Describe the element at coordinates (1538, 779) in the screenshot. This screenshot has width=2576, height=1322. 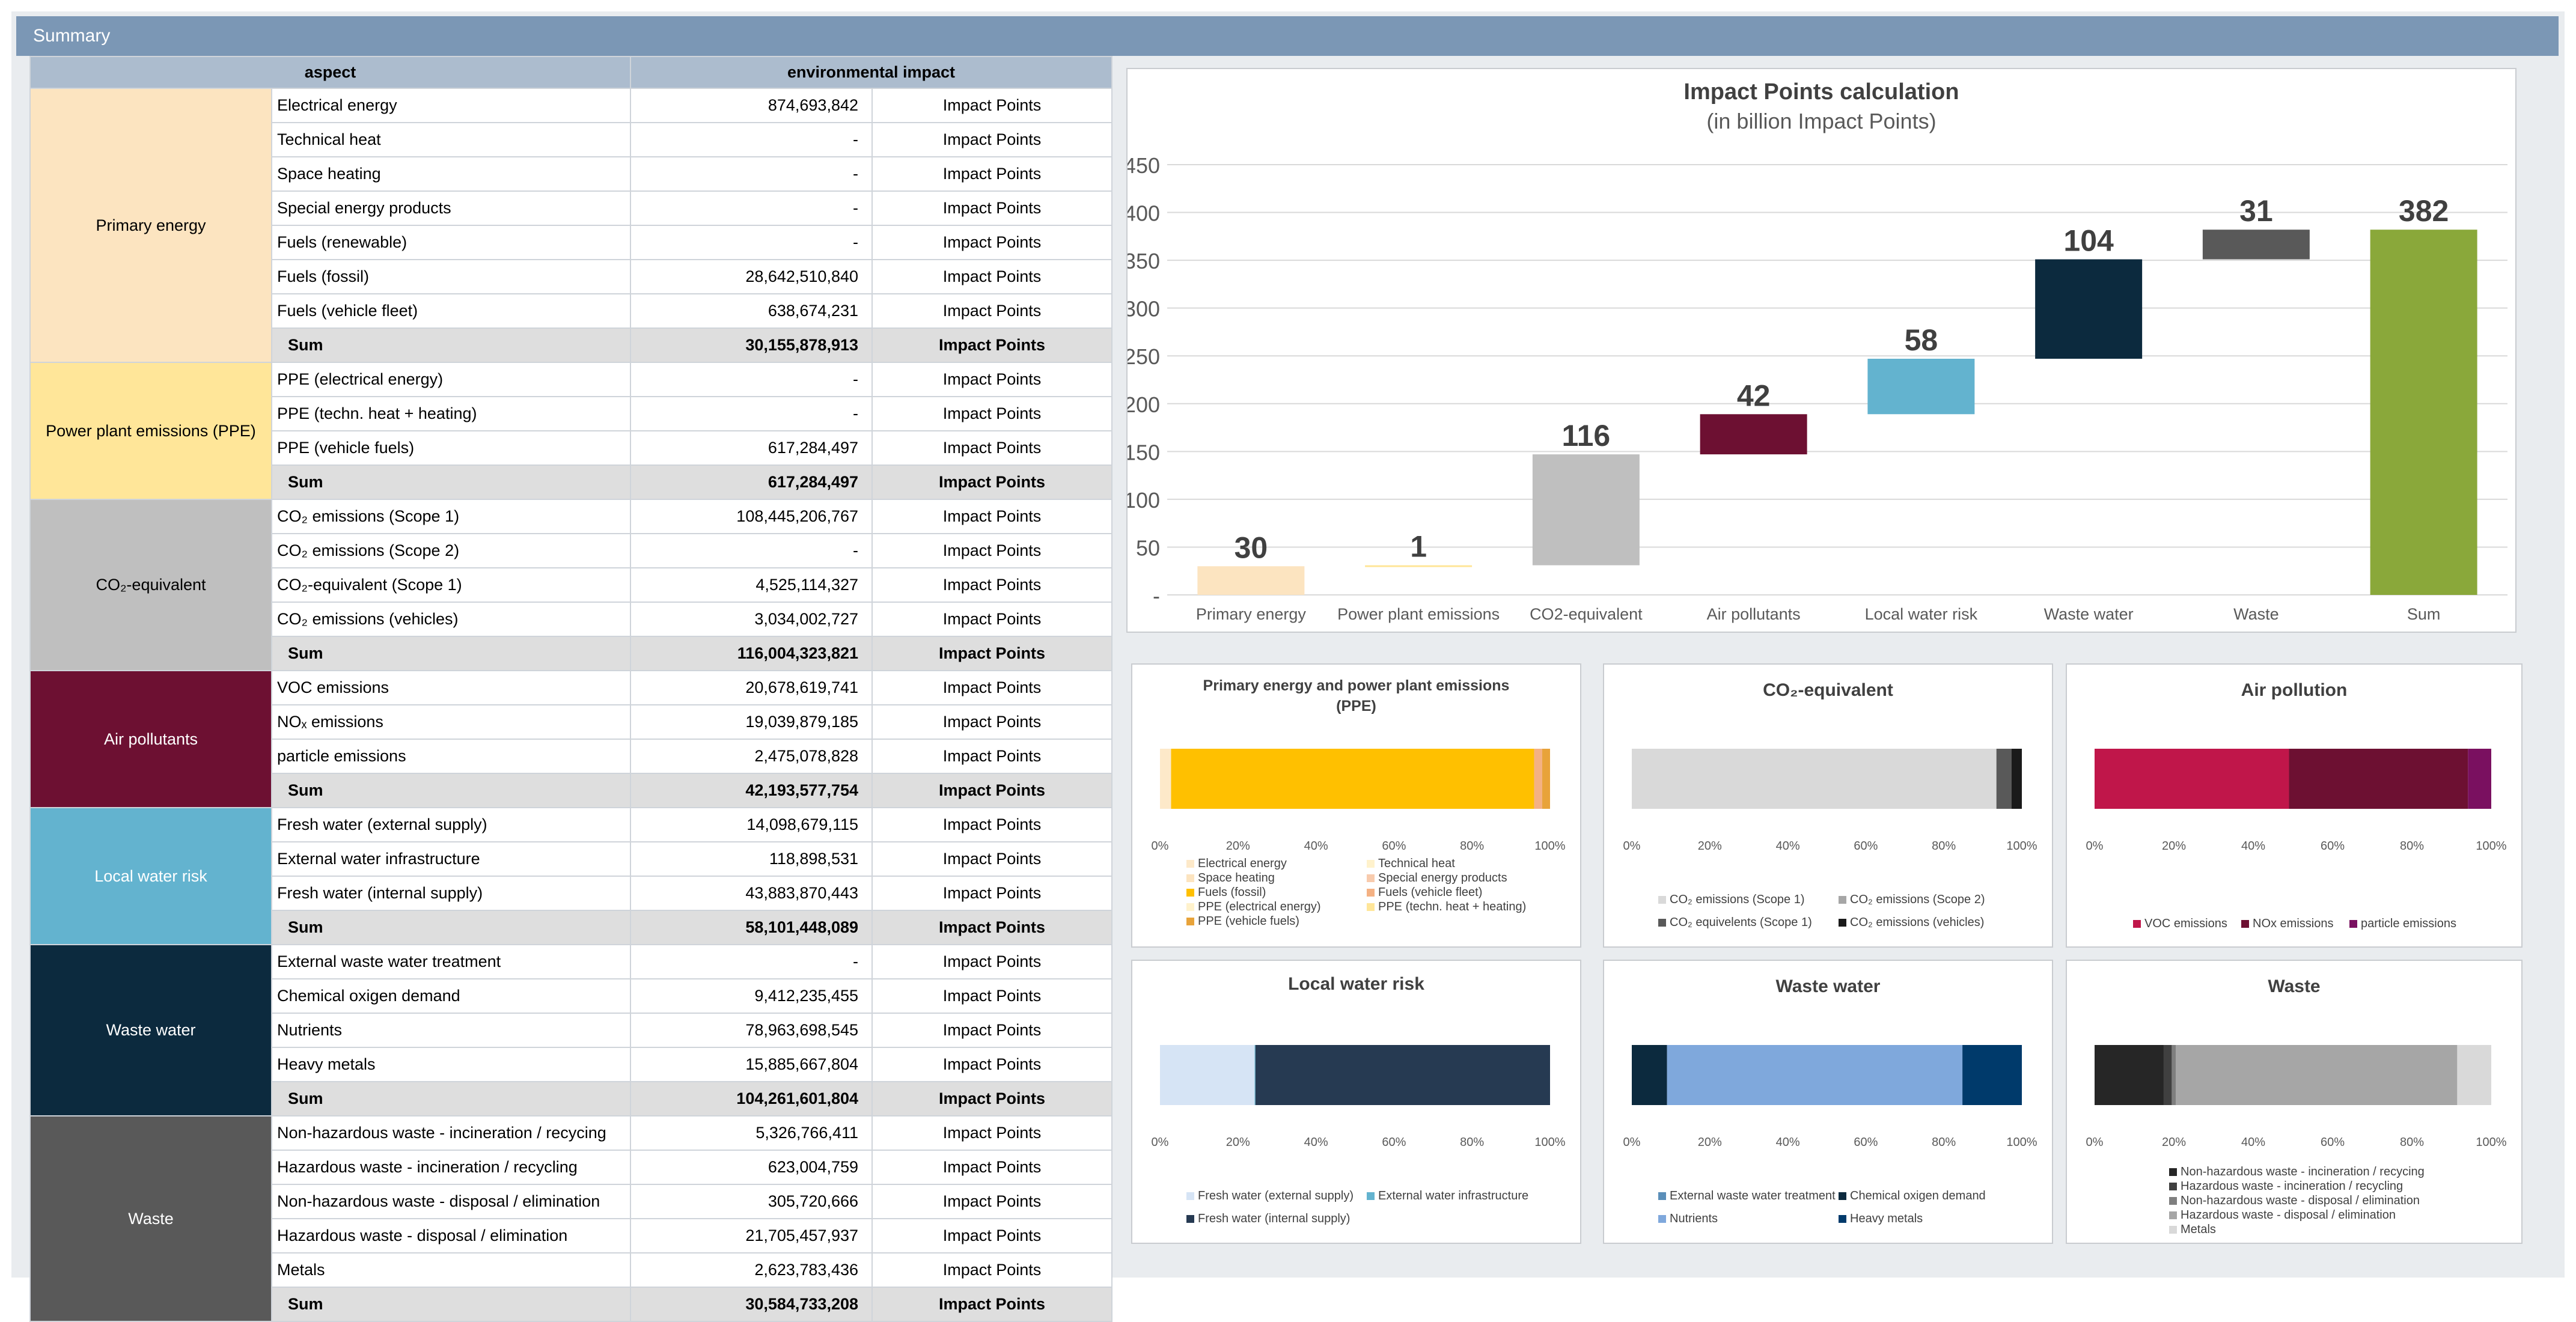
I see `segment-fuels-vehicle-fleet` at that location.